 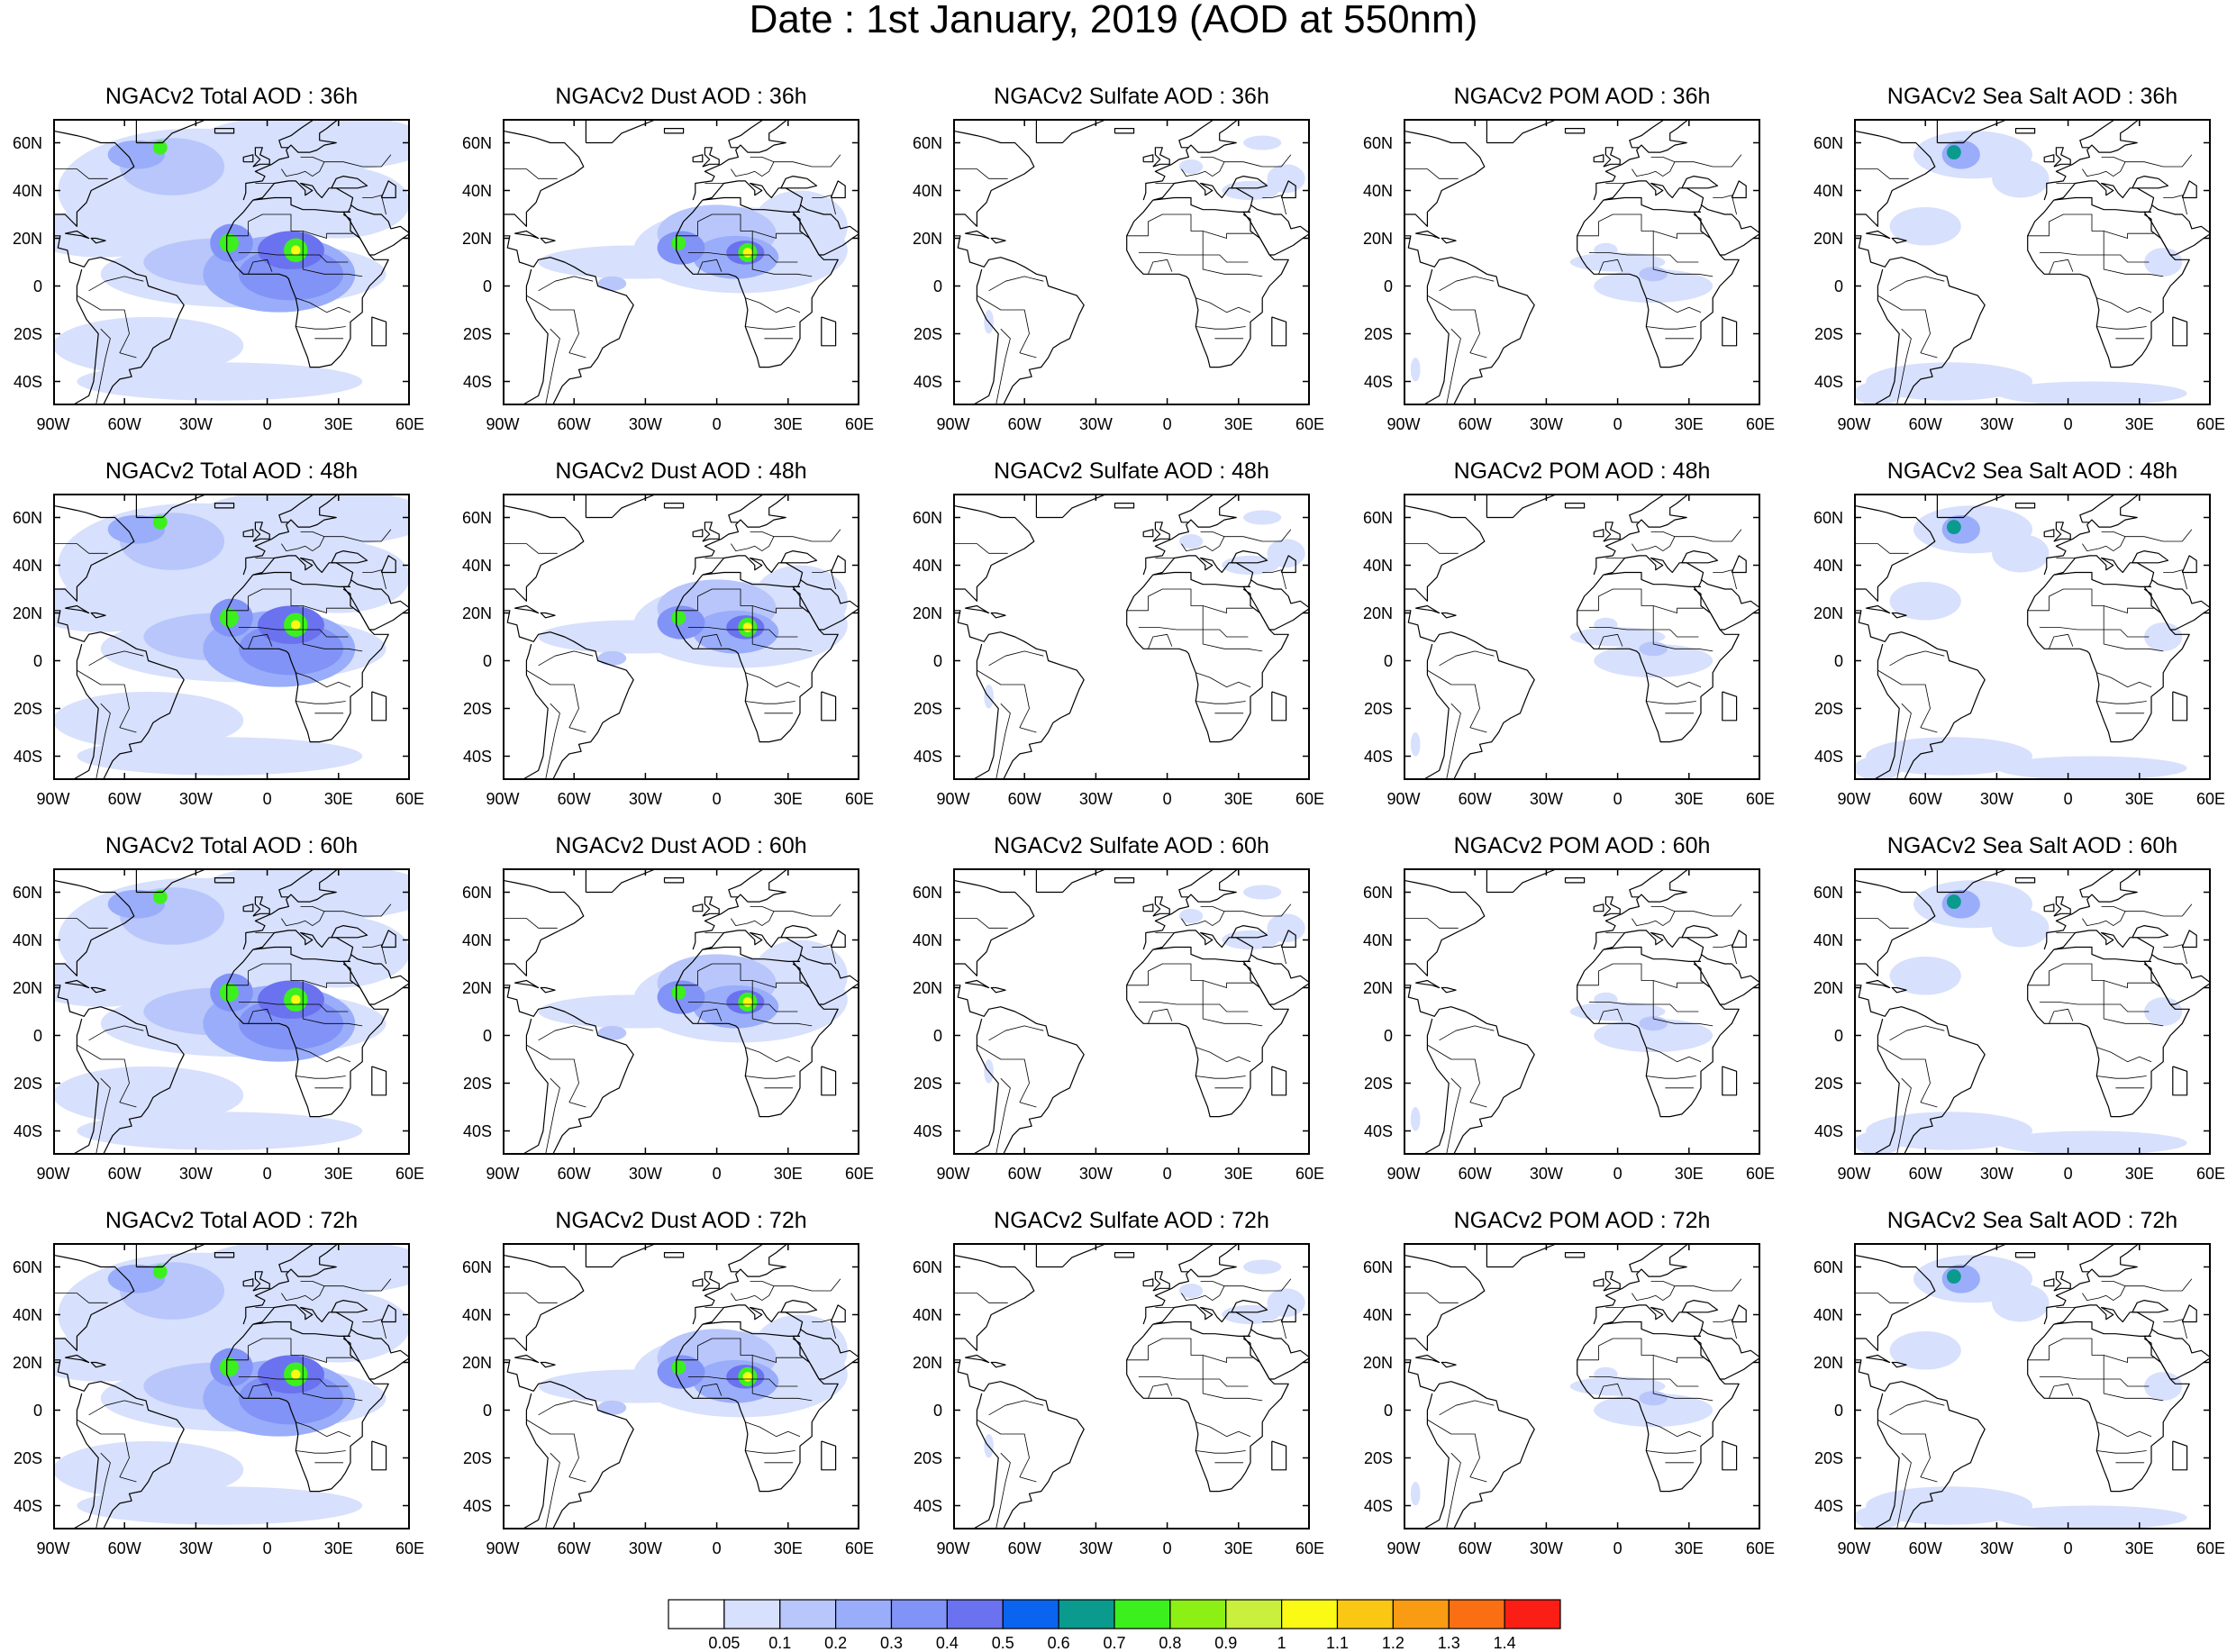 I want to click on colorbar-label: 1.1, so click(x=1337, y=1643).